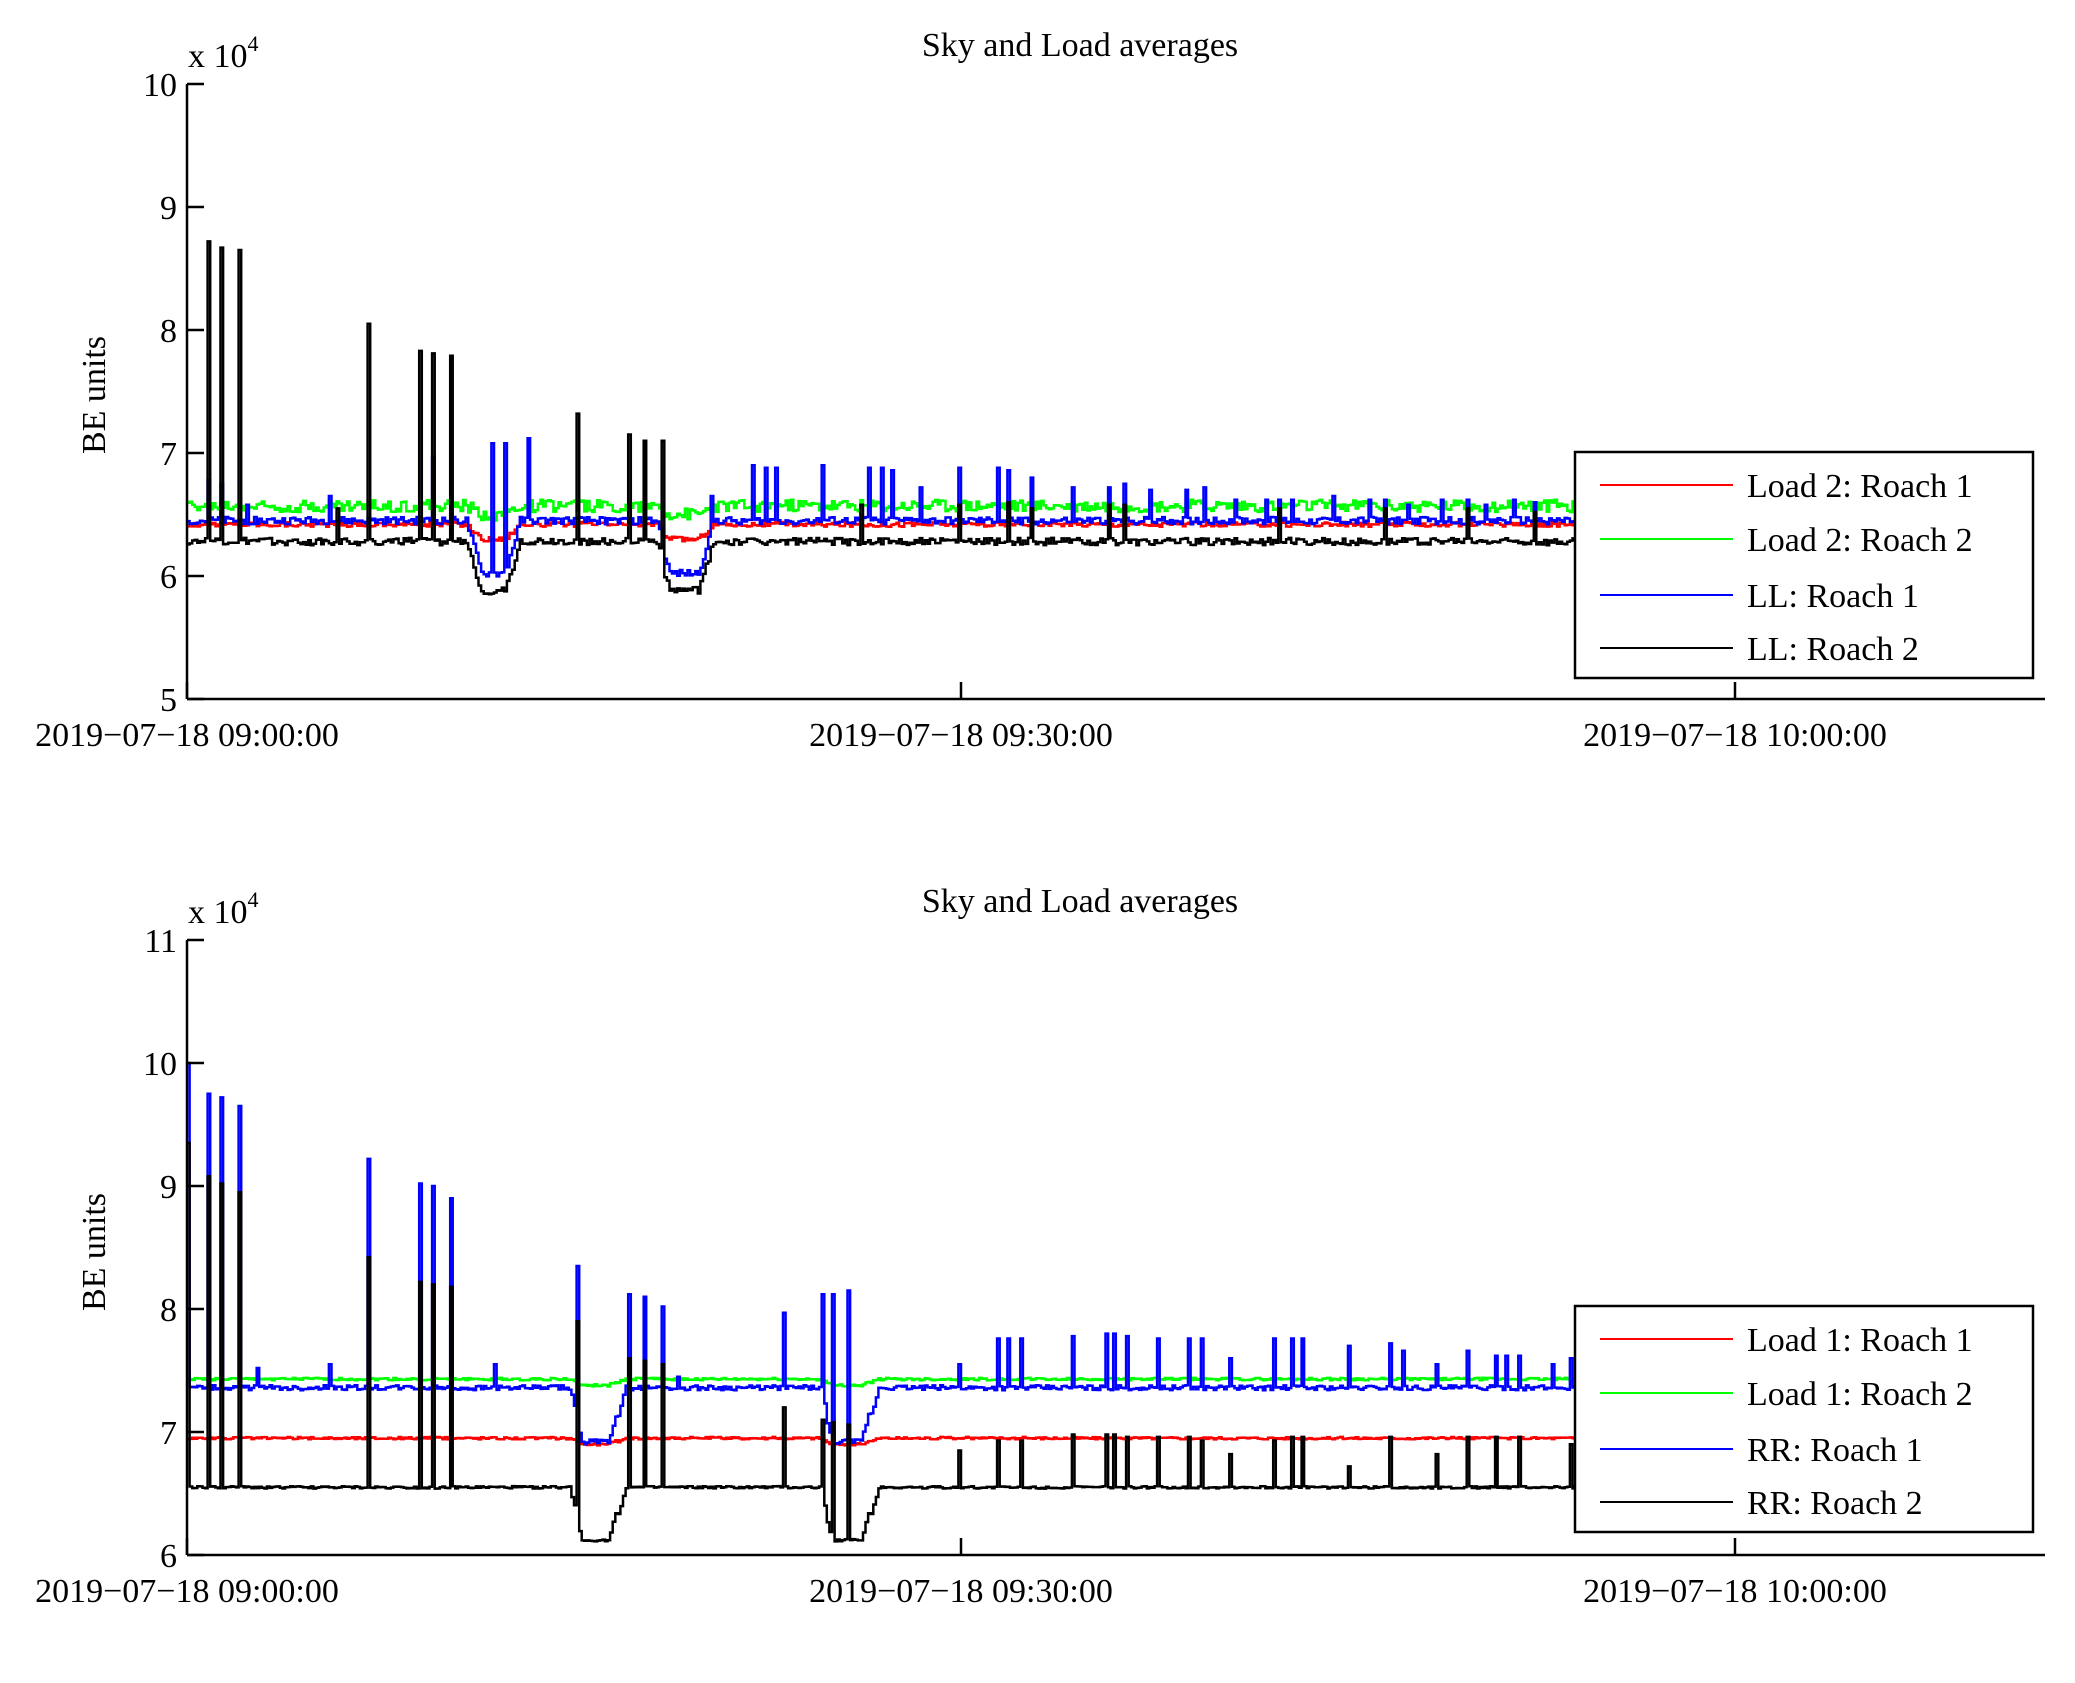 This screenshot has height=1683, width=2075. I want to click on y-tick-label: 11, so click(160, 941).